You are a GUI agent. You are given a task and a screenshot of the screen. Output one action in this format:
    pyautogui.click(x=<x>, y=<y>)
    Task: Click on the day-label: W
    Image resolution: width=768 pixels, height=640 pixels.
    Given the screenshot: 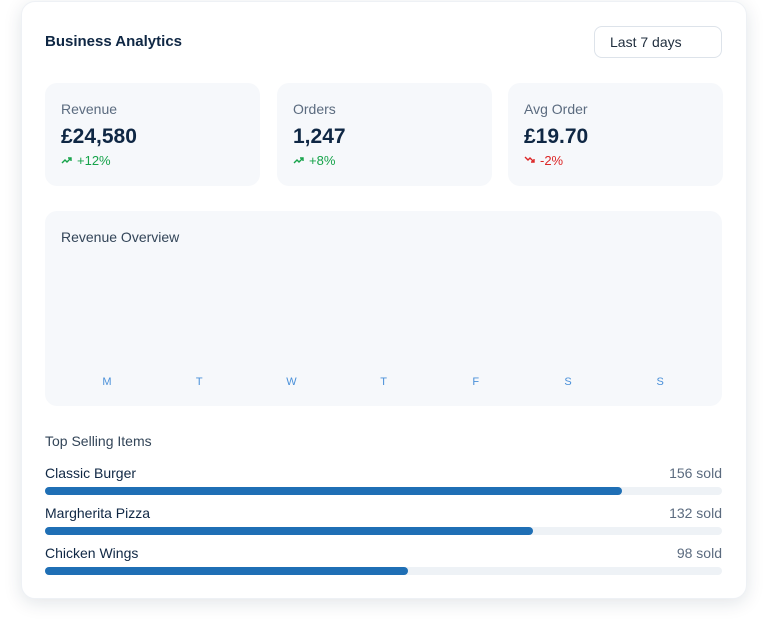 What is the action you would take?
    pyautogui.click(x=291, y=382)
    